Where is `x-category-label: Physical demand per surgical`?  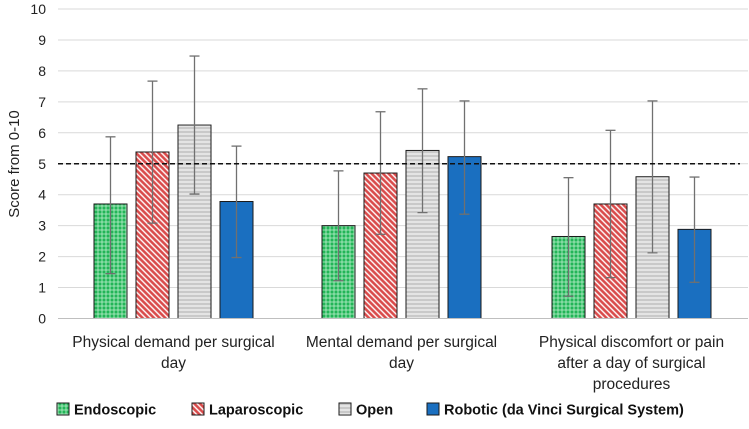
x-category-label: Physical demand per surgical is located at coordinates (173, 342).